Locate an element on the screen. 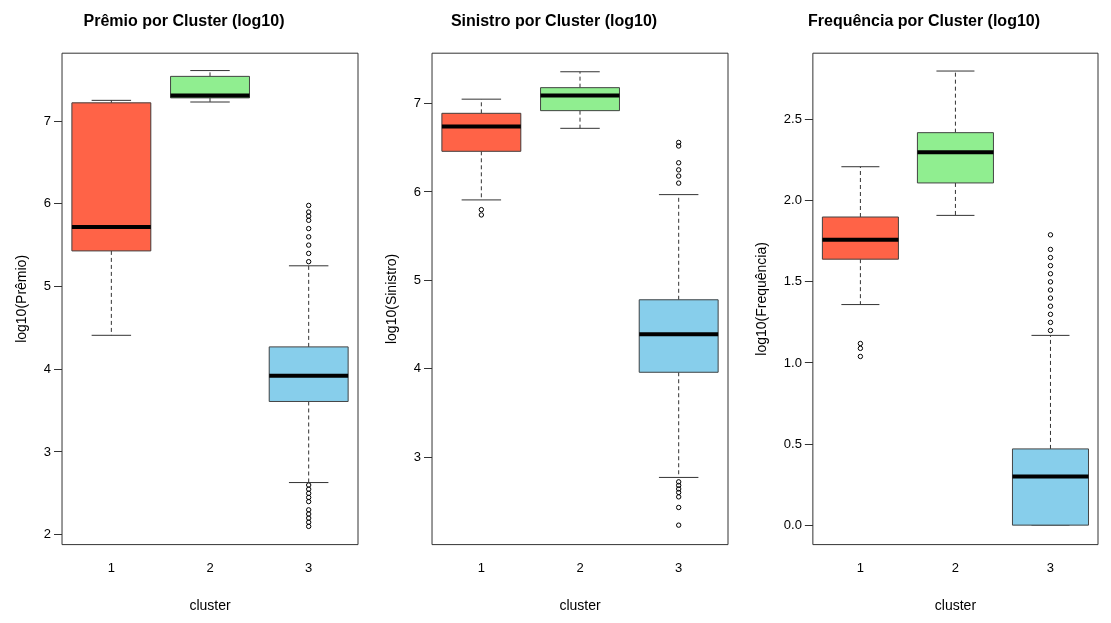 The height and width of the screenshot is (623, 1111). chart-title: Frequência por Cluster (log10) is located at coordinates (924, 21).